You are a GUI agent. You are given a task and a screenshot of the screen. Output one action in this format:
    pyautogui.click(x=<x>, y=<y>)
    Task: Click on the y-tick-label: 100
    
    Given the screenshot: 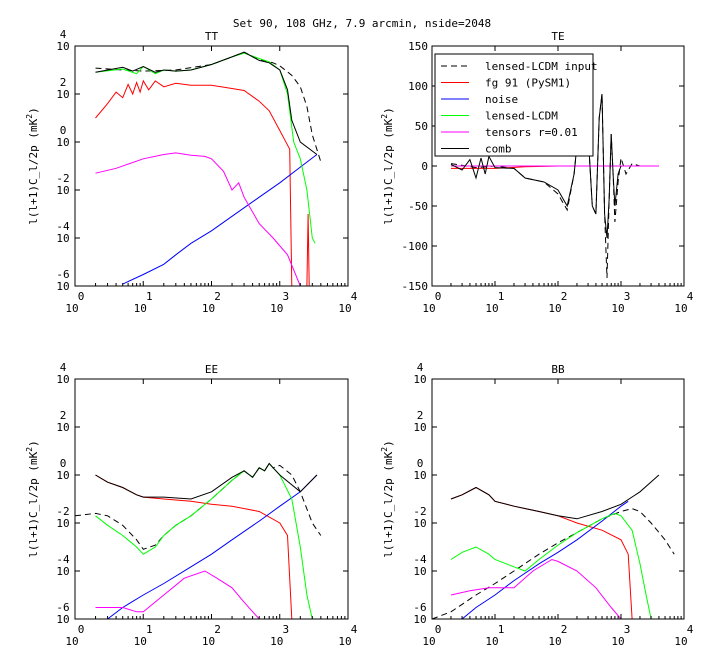 What is the action you would take?
    pyautogui.click(x=418, y=86)
    